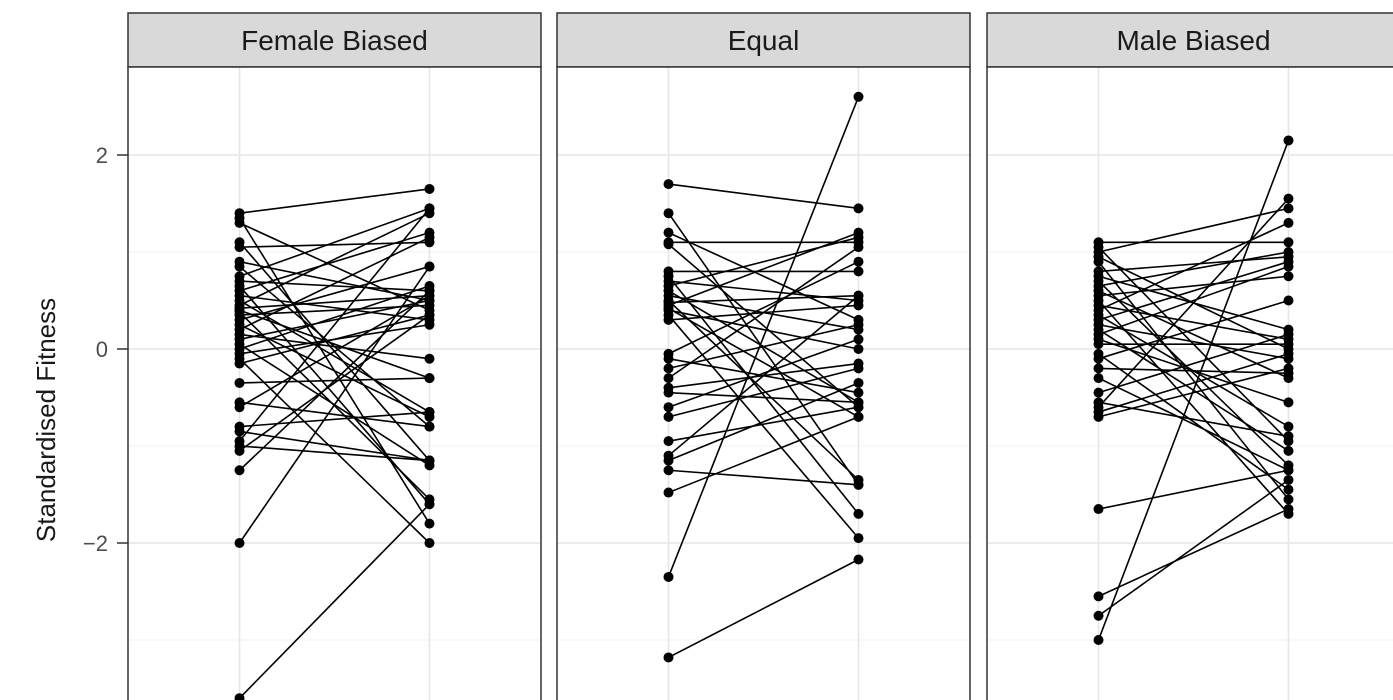 The image size is (1393, 700). I want to click on series-lines, so click(763, 377).